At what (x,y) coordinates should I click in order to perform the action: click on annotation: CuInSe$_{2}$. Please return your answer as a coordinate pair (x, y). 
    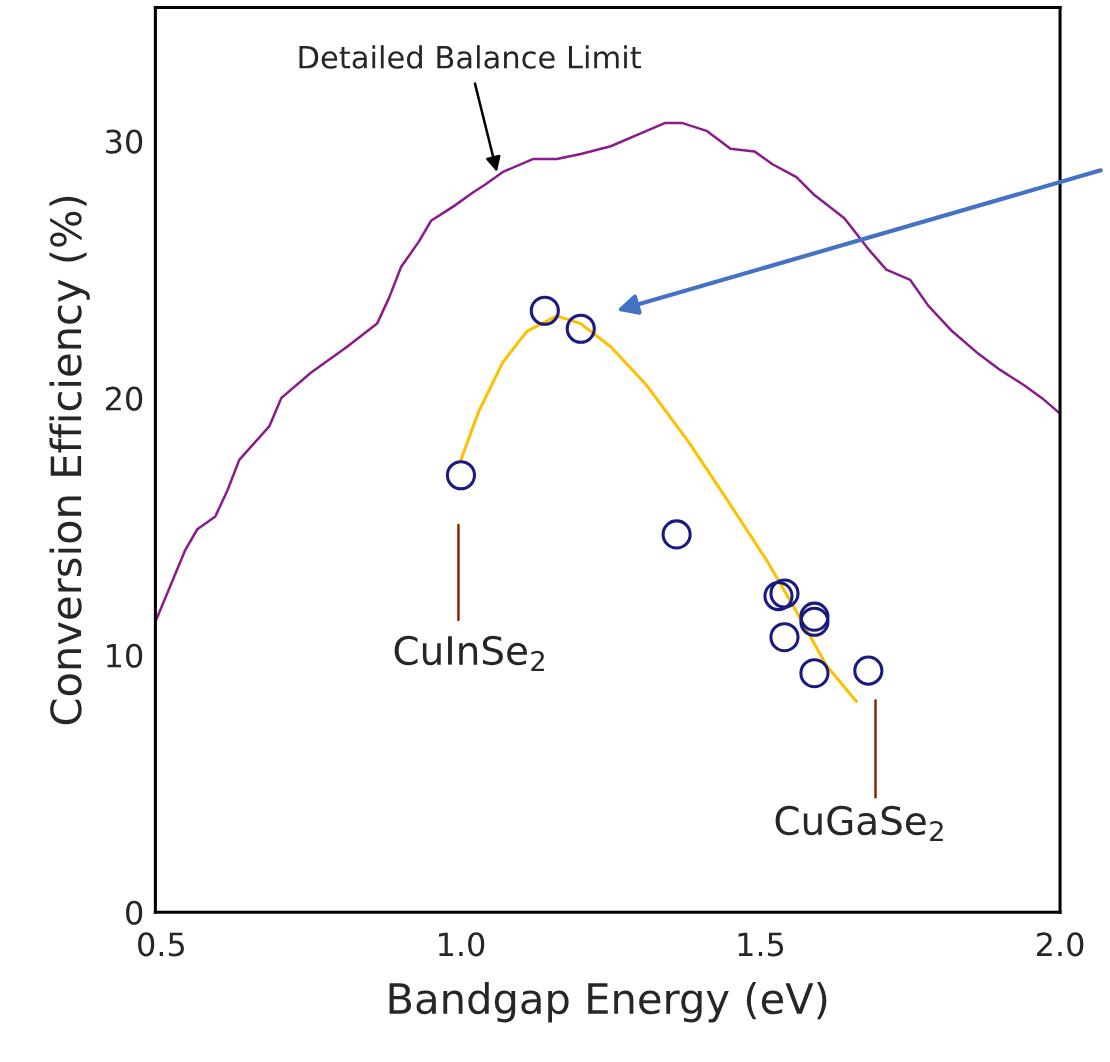
    Looking at the image, I should click on (469, 653).